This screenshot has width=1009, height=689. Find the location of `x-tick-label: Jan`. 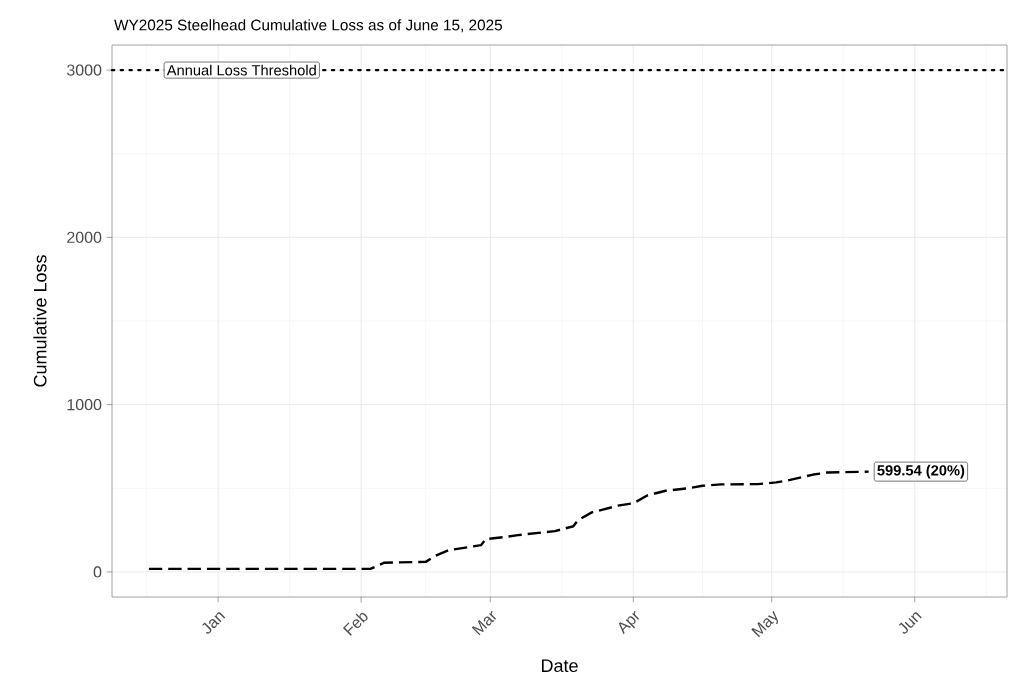

x-tick-label: Jan is located at coordinates (214, 623).